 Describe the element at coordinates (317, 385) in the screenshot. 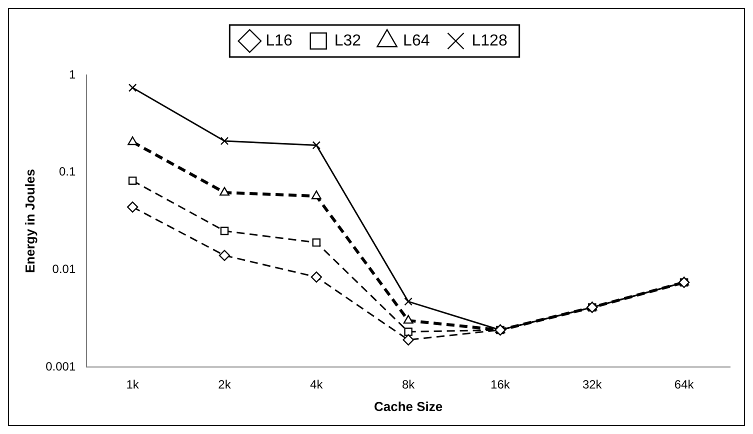

I see `x-tick-label: 4k` at that location.